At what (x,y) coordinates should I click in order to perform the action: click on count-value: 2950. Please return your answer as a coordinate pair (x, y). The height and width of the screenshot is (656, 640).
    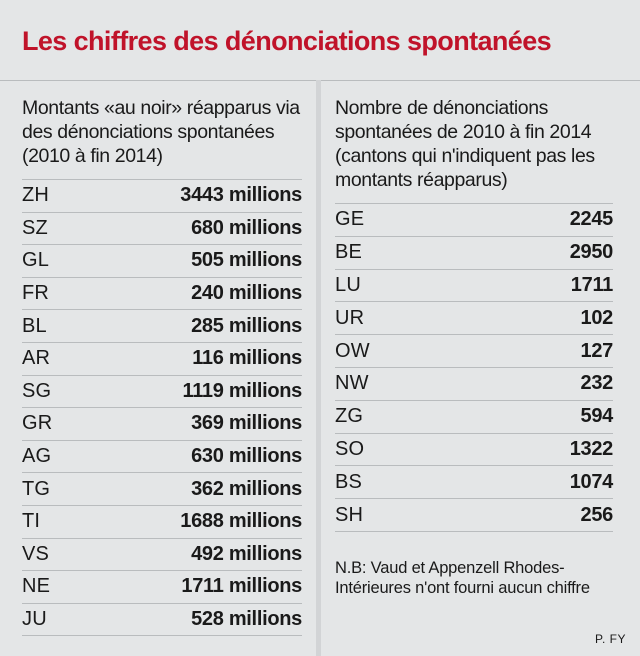
    Looking at the image, I should click on (591, 252).